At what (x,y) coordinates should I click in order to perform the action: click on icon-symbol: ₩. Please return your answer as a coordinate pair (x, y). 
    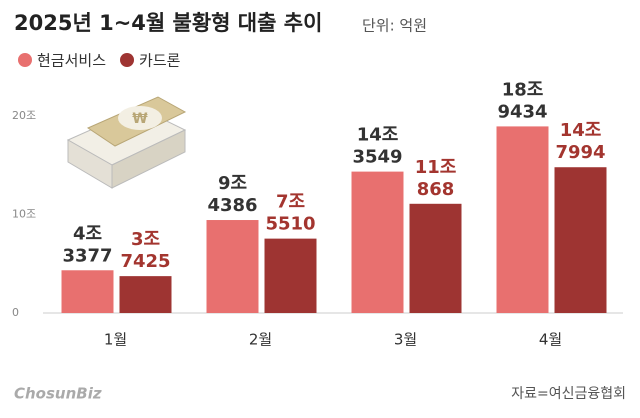
    Looking at the image, I should click on (140, 119).